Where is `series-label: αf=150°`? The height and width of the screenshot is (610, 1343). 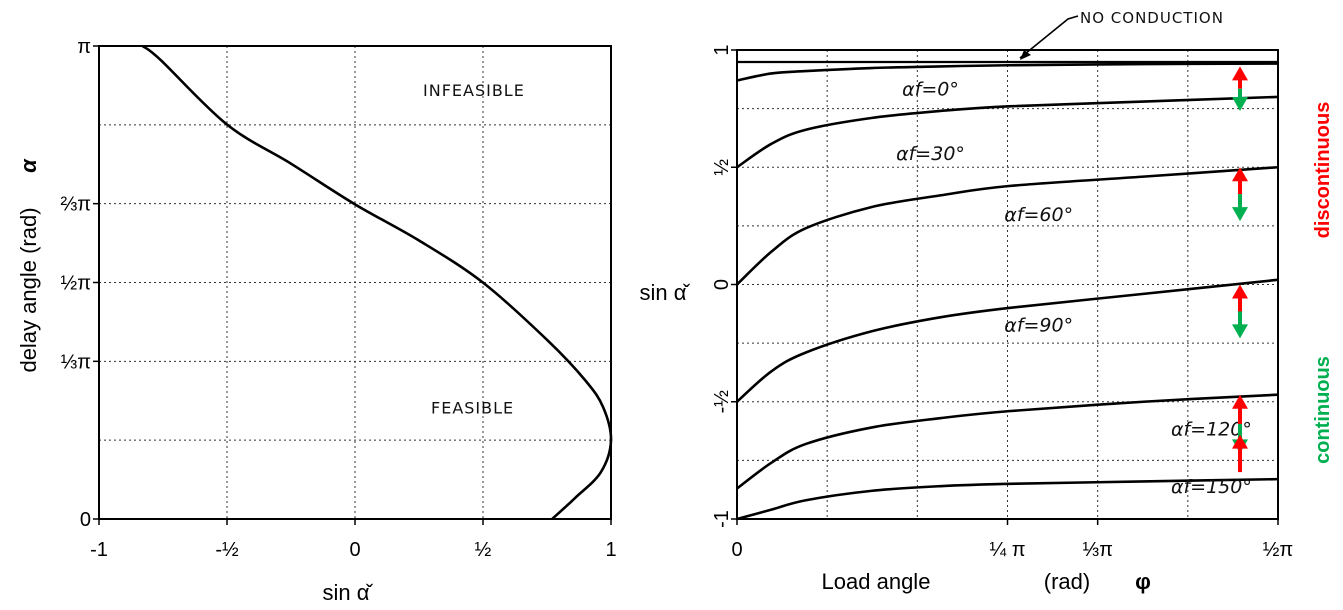 series-label: αf=150° is located at coordinates (1211, 487).